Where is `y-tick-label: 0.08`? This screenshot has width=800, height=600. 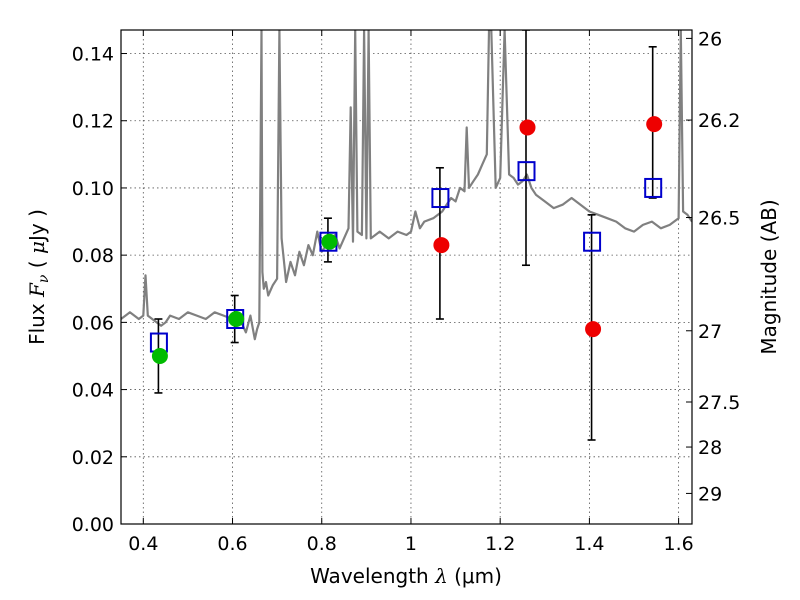
y-tick-label: 0.08 is located at coordinates (93, 256).